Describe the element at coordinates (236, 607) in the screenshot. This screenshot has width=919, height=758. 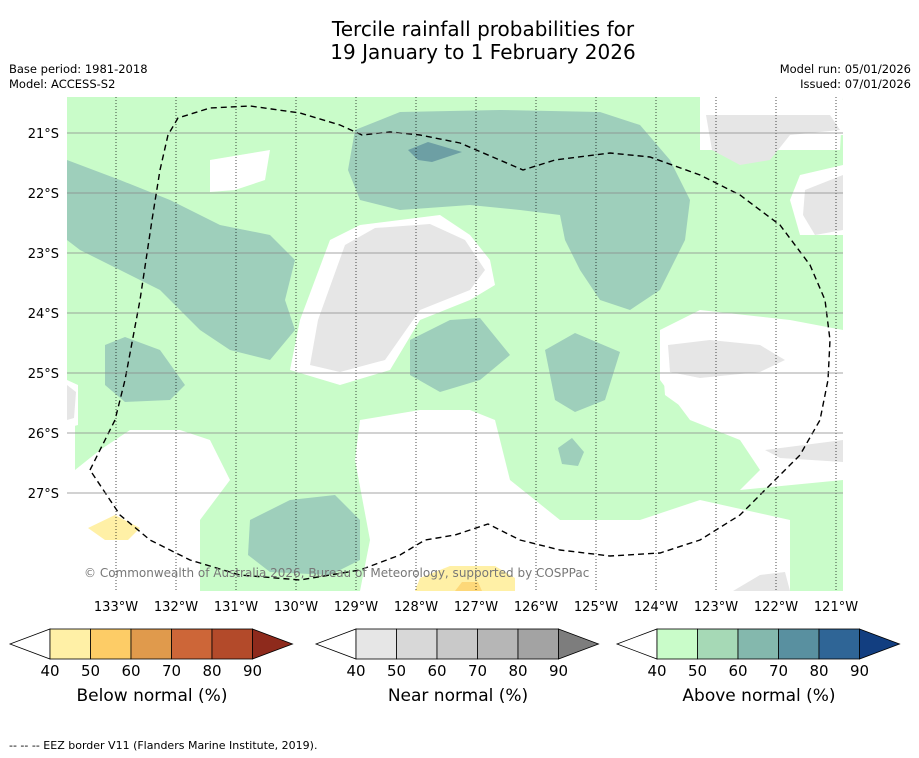
I see `lon-label: 131°W` at that location.